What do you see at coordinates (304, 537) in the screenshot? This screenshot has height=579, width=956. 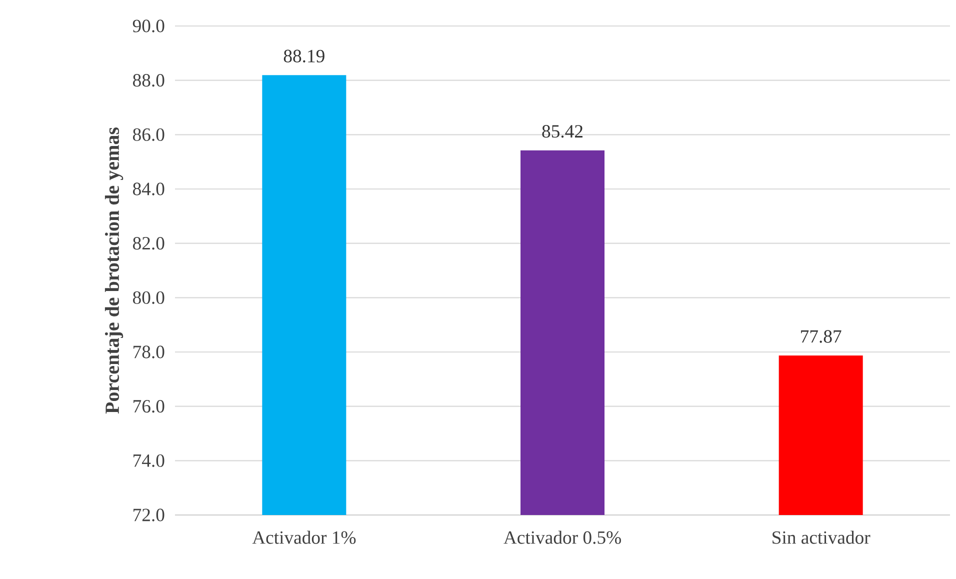 I see `x-tick-label: Activador 1%` at bounding box center [304, 537].